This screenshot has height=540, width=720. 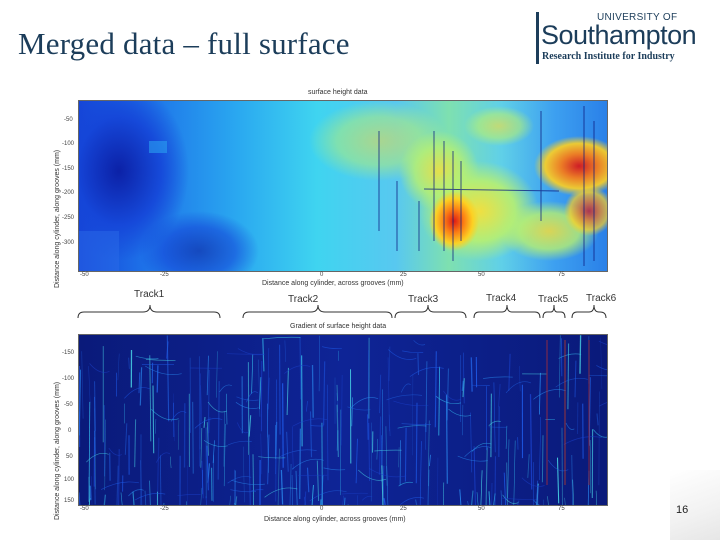 I want to click on top-plot-title: surface height data, so click(x=338, y=92).